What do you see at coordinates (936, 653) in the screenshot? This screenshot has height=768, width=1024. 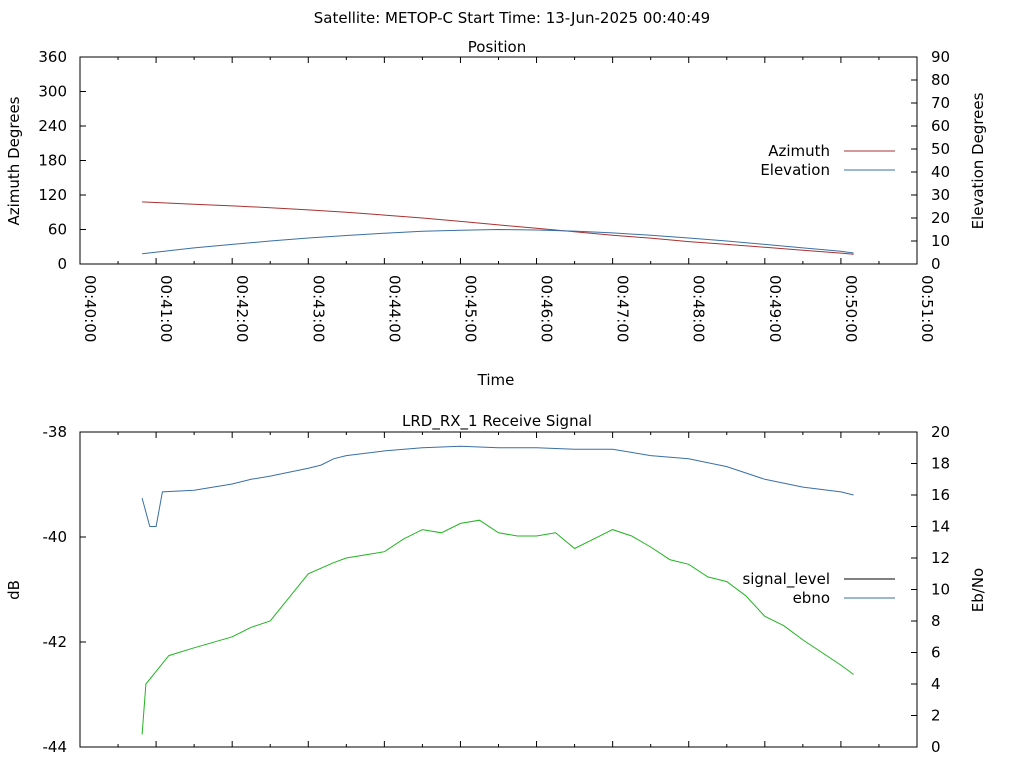 I see `receive-signal-y2-tick-label: 6` at bounding box center [936, 653].